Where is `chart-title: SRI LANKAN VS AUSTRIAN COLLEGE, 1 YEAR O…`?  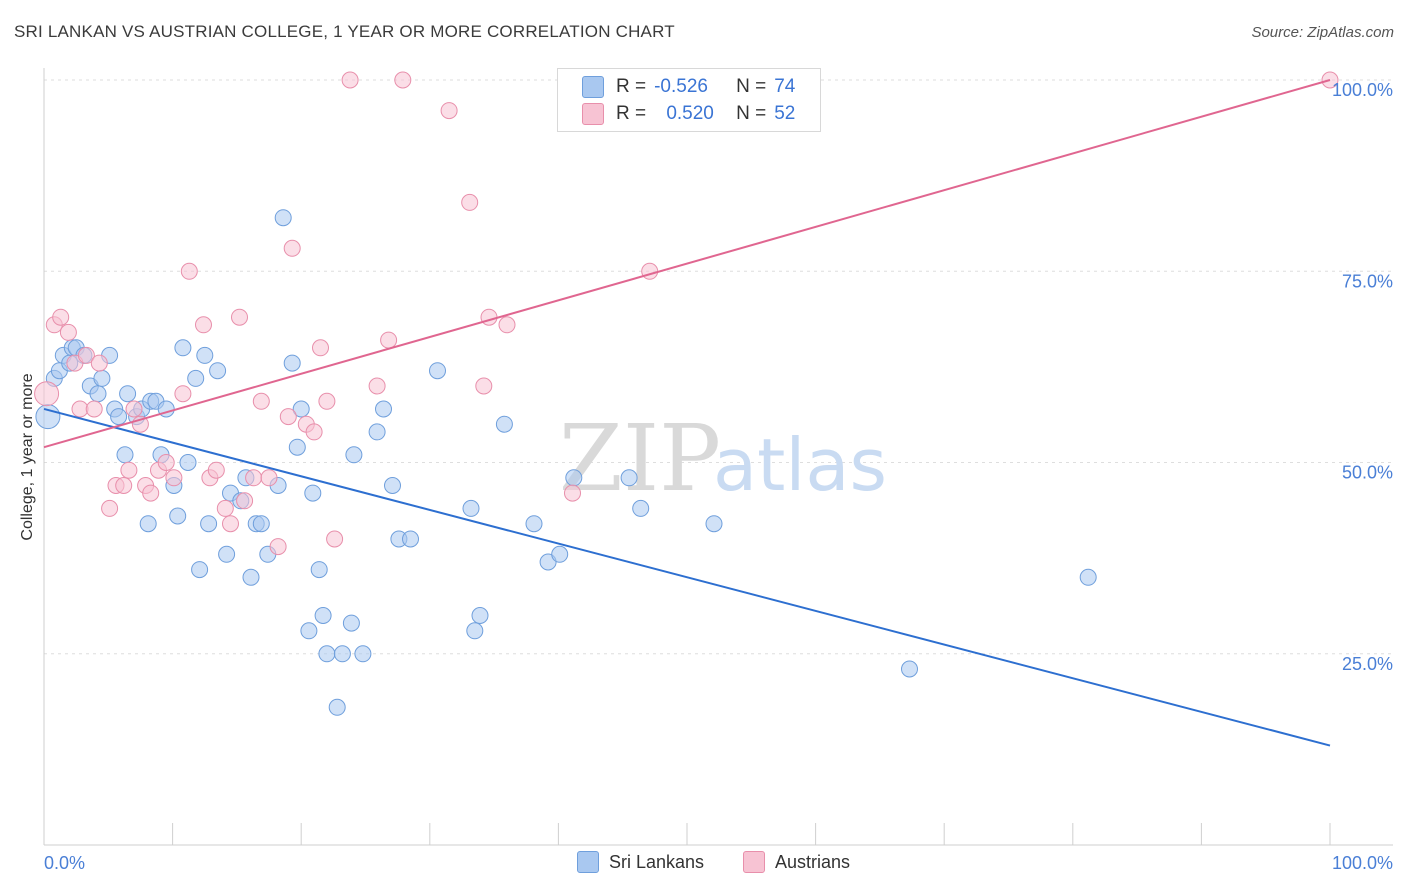 chart-title: SRI LANKAN VS AUSTRIAN COLLEGE, 1 YEAR O… is located at coordinates (344, 31).